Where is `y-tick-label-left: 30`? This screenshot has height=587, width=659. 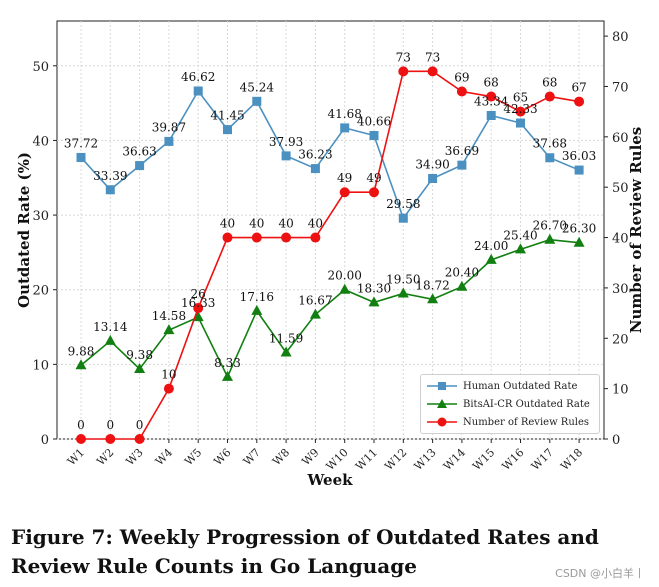
y-tick-label-left: 30 is located at coordinates (40, 216).